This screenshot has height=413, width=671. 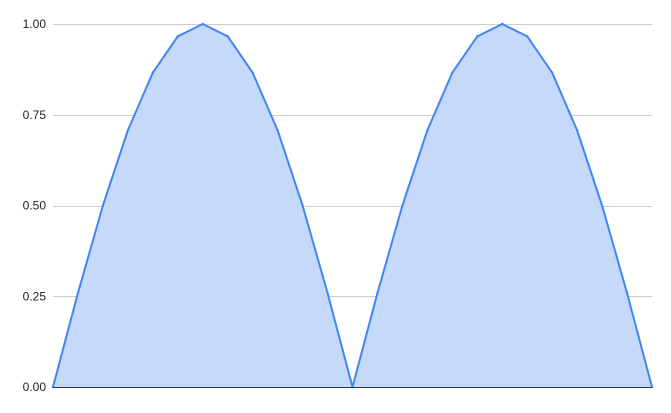 I want to click on y-axis-tick-labels: 0.00 0.25 0.50 0.75 1.00, so click(x=35, y=205).